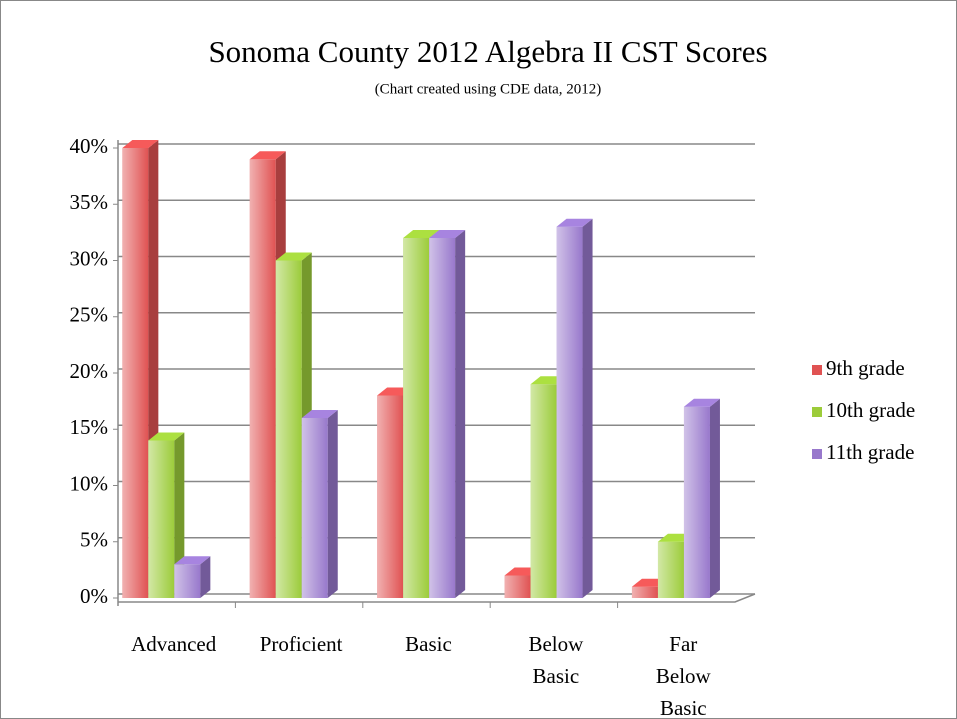  Describe the element at coordinates (683, 675) in the screenshot. I see `x-tick-label: Far Below Basic` at that location.